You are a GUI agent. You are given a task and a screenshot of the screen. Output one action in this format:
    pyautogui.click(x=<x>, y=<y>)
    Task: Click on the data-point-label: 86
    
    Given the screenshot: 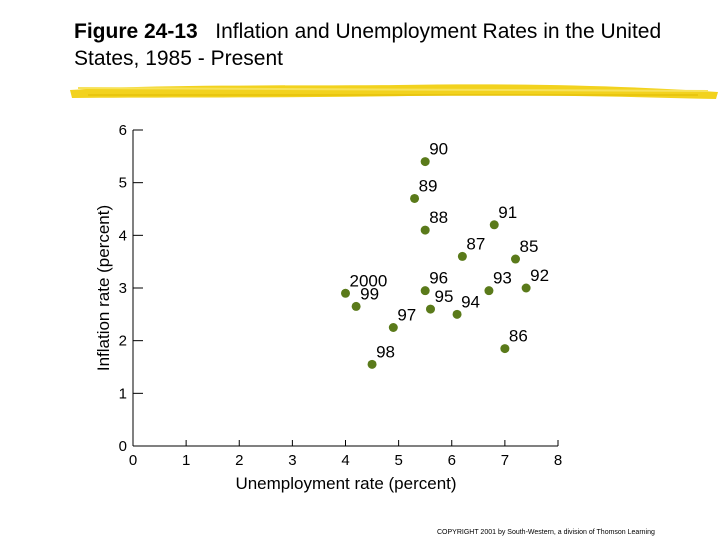 What is the action you would take?
    pyautogui.click(x=518, y=336)
    